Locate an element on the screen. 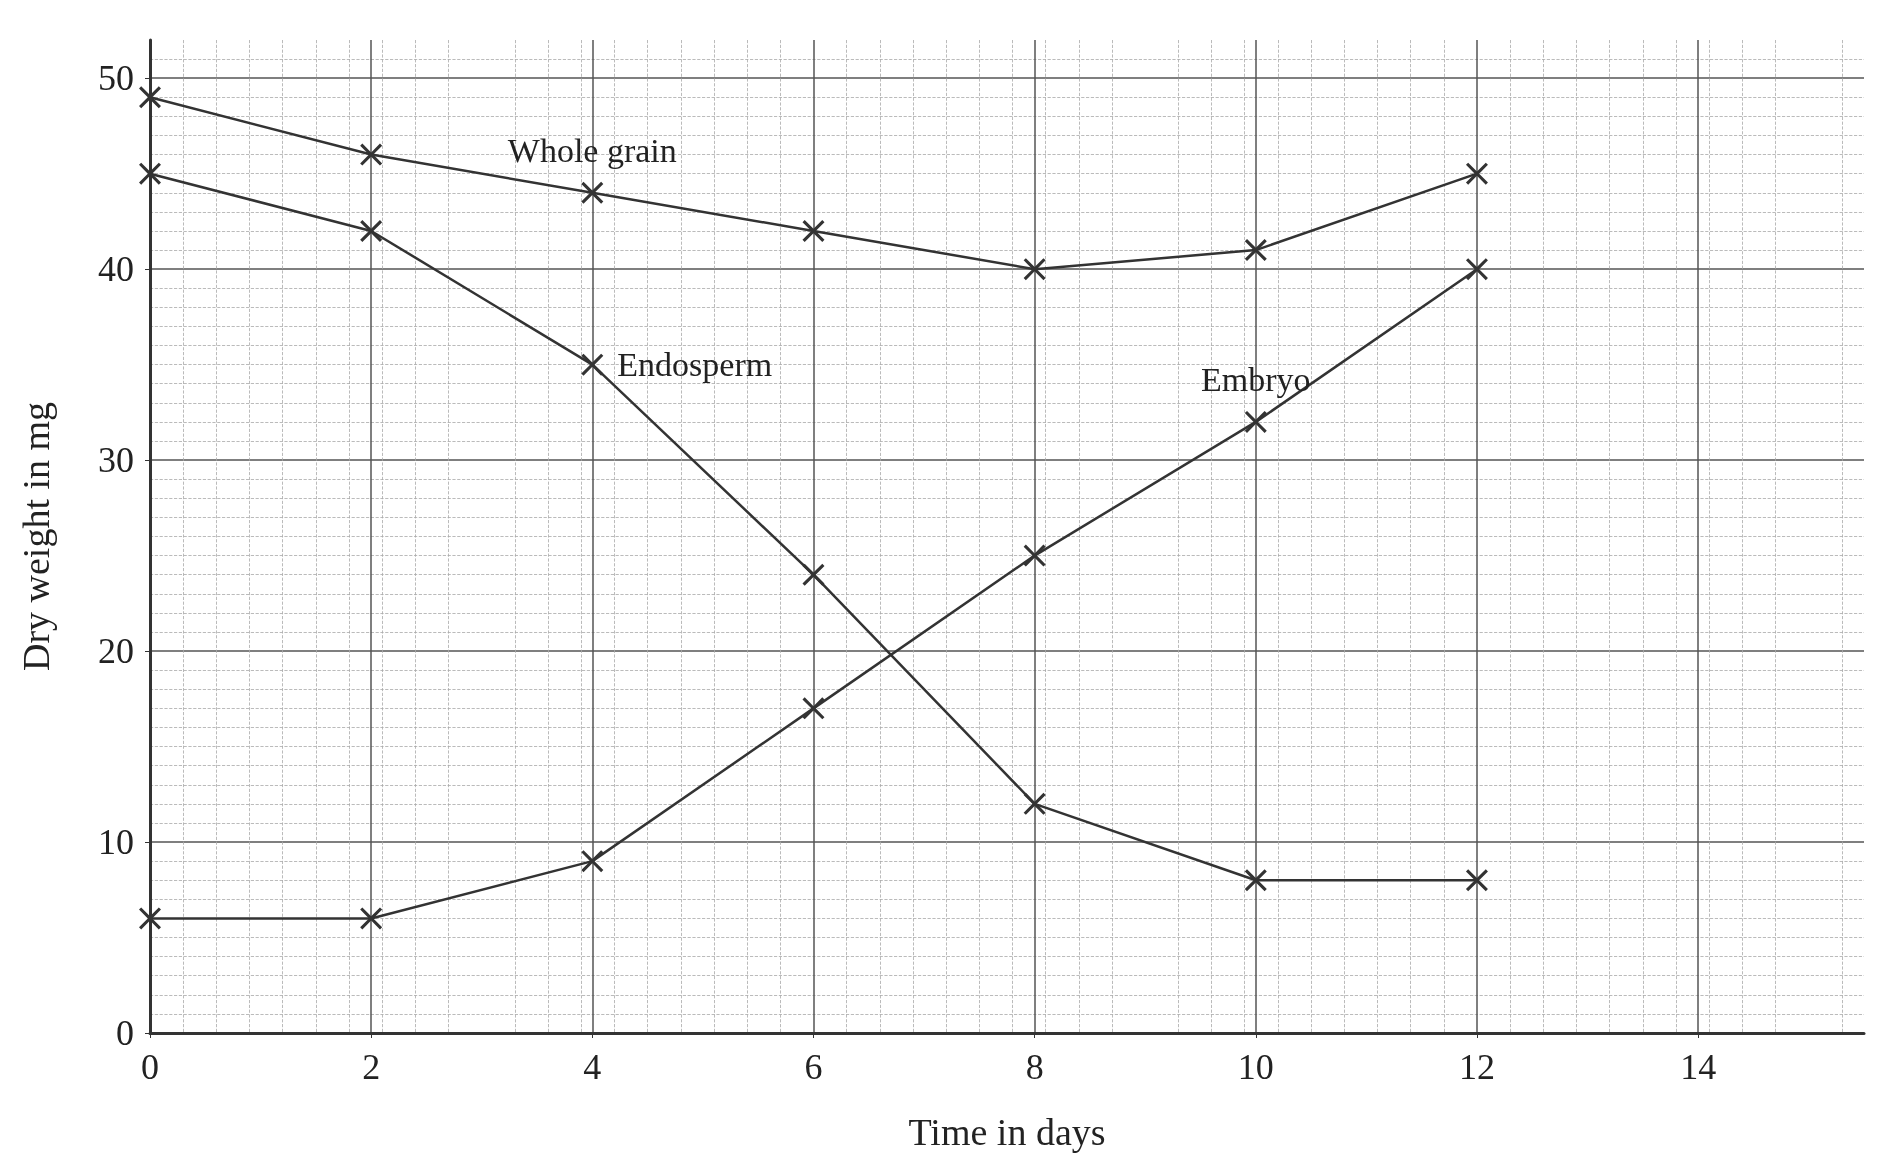 This screenshot has width=1884, height=1173. x-tick-label: 8 is located at coordinates (1034, 1067).